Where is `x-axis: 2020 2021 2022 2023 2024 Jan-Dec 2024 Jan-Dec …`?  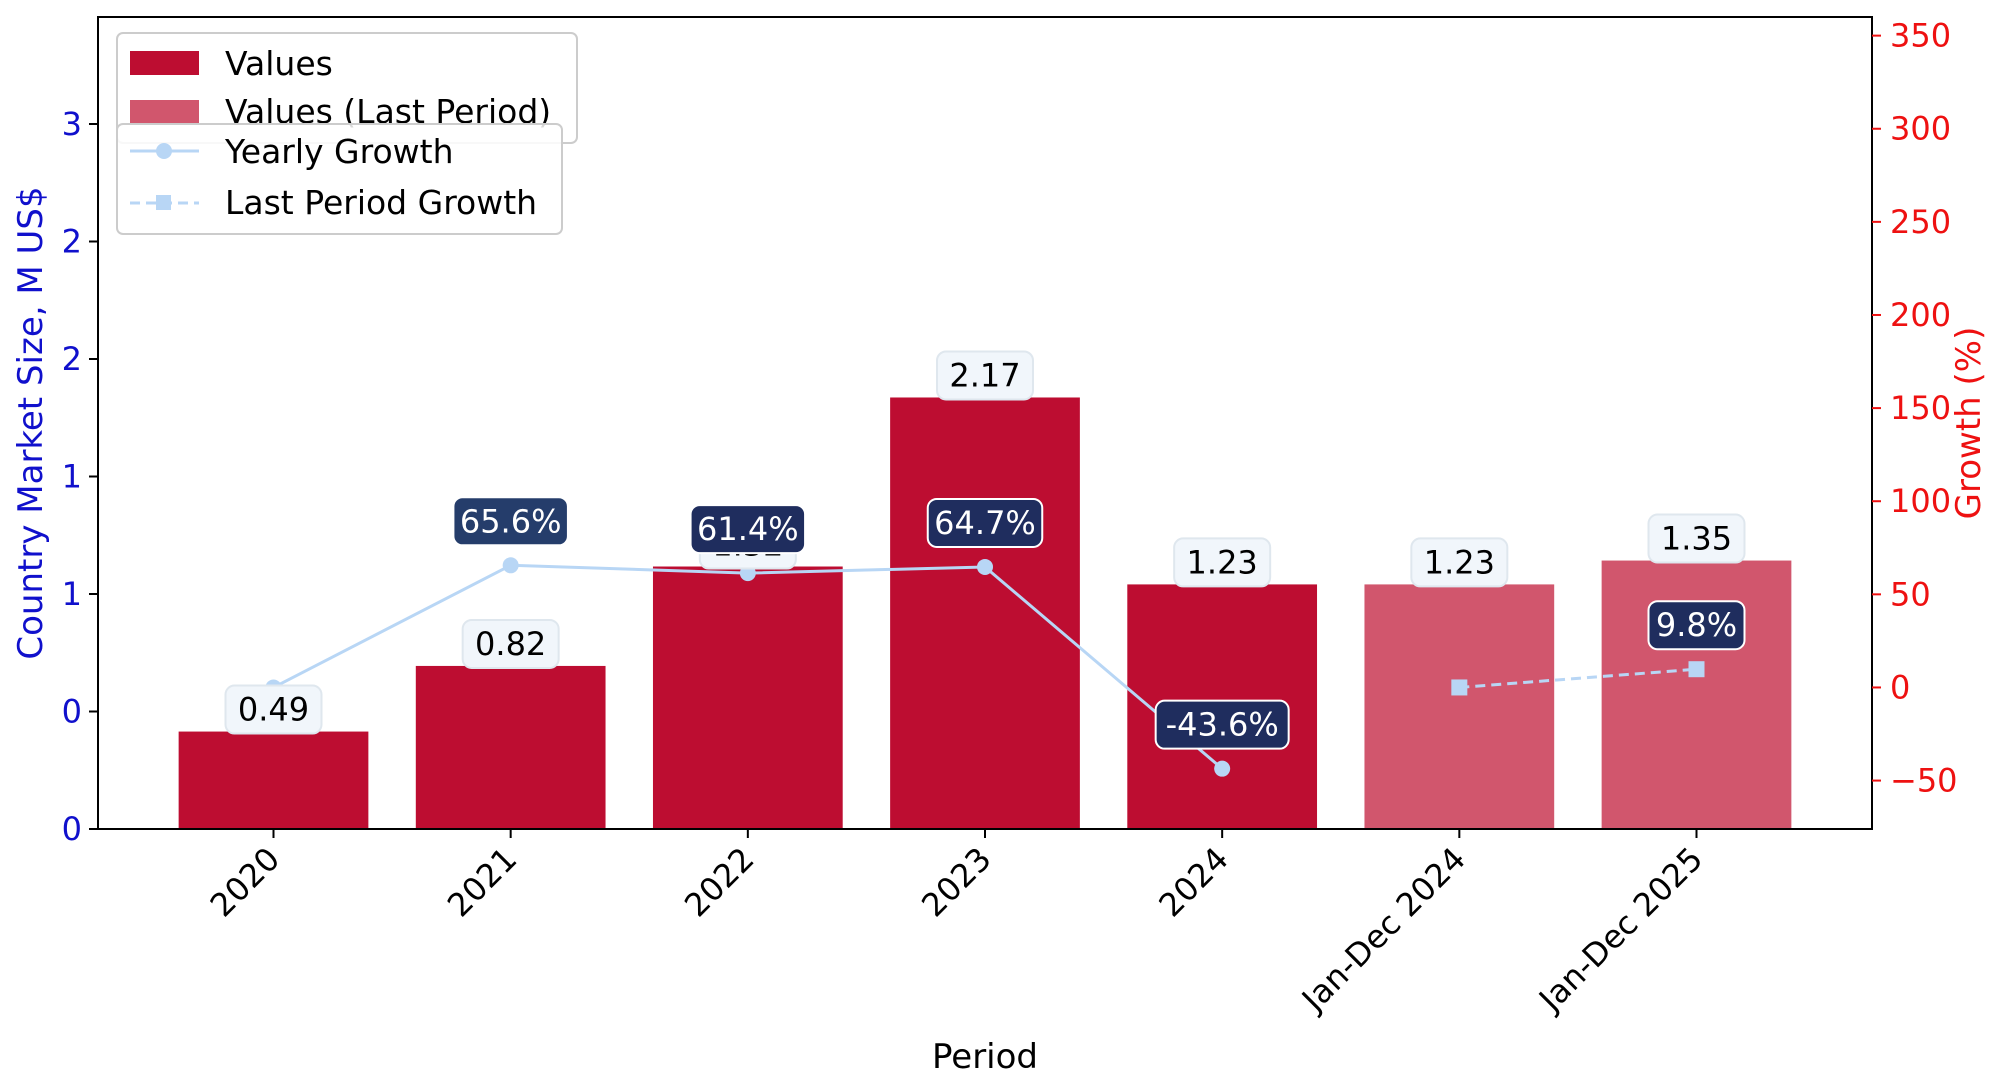
x-axis: 2020 2021 2022 2023 2024 Jan-Dec 2024 Jan-Dec … is located at coordinates (956, 924).